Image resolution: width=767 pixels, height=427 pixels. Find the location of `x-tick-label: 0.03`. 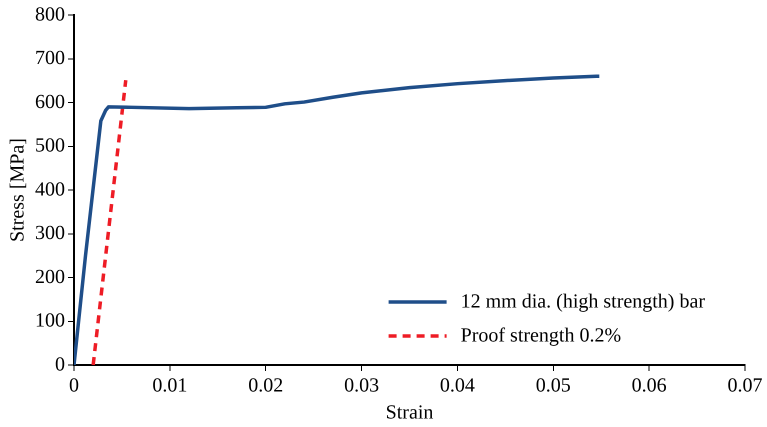

x-tick-label: 0.03 is located at coordinates (362, 385).